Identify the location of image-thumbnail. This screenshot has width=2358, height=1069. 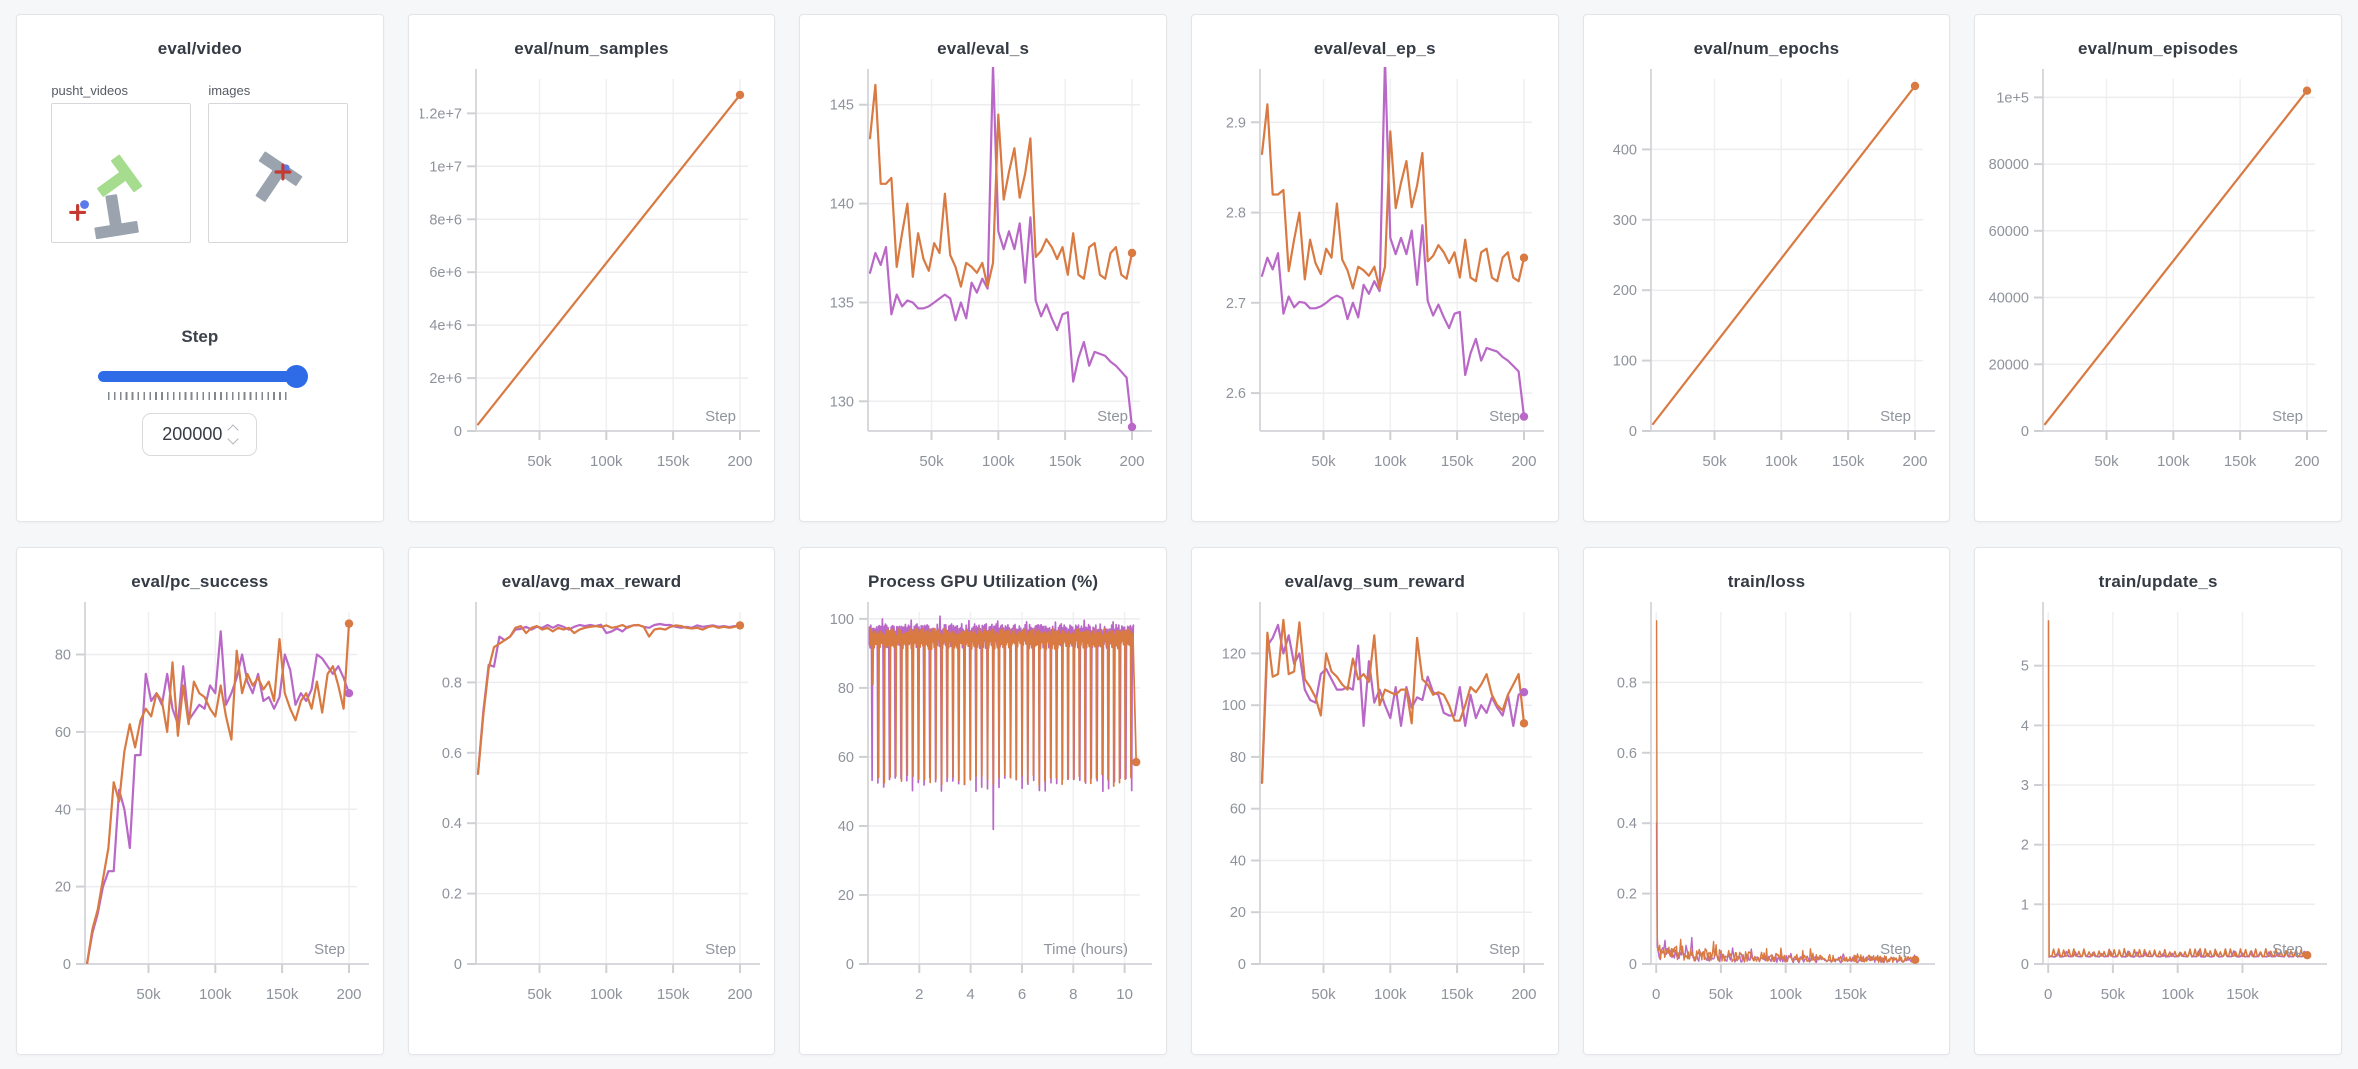
(278, 173).